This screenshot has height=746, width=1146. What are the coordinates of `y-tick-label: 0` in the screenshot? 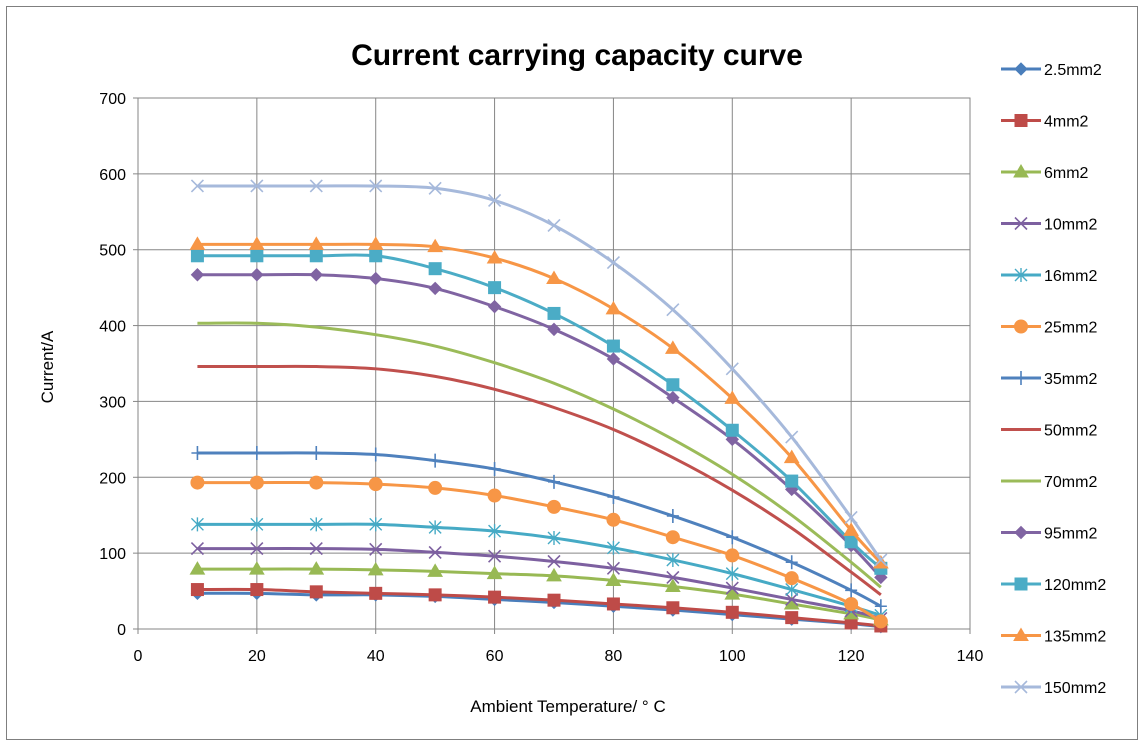 It's located at (121, 630).